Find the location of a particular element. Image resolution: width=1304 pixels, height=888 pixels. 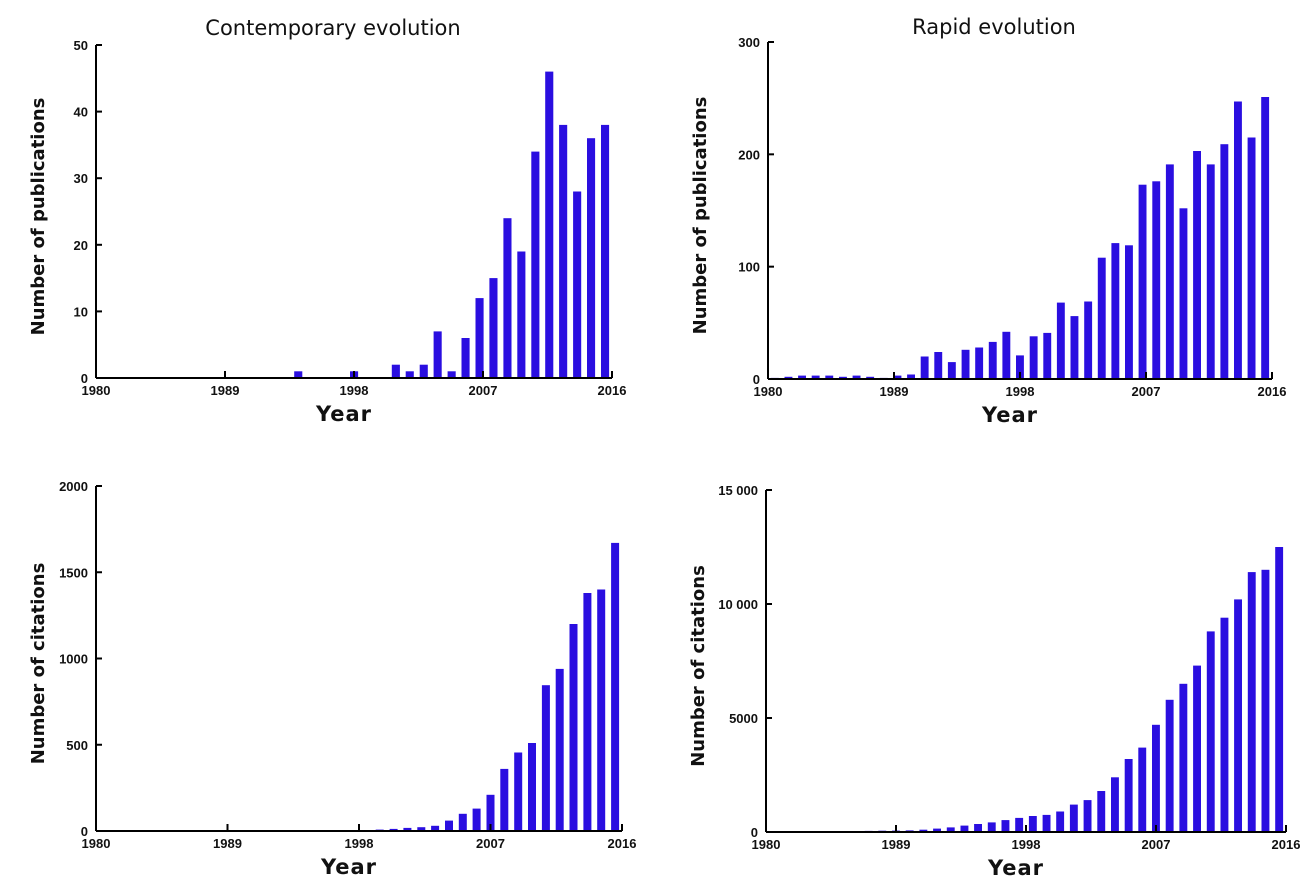

y-tick-label: 20 is located at coordinates (81, 245).